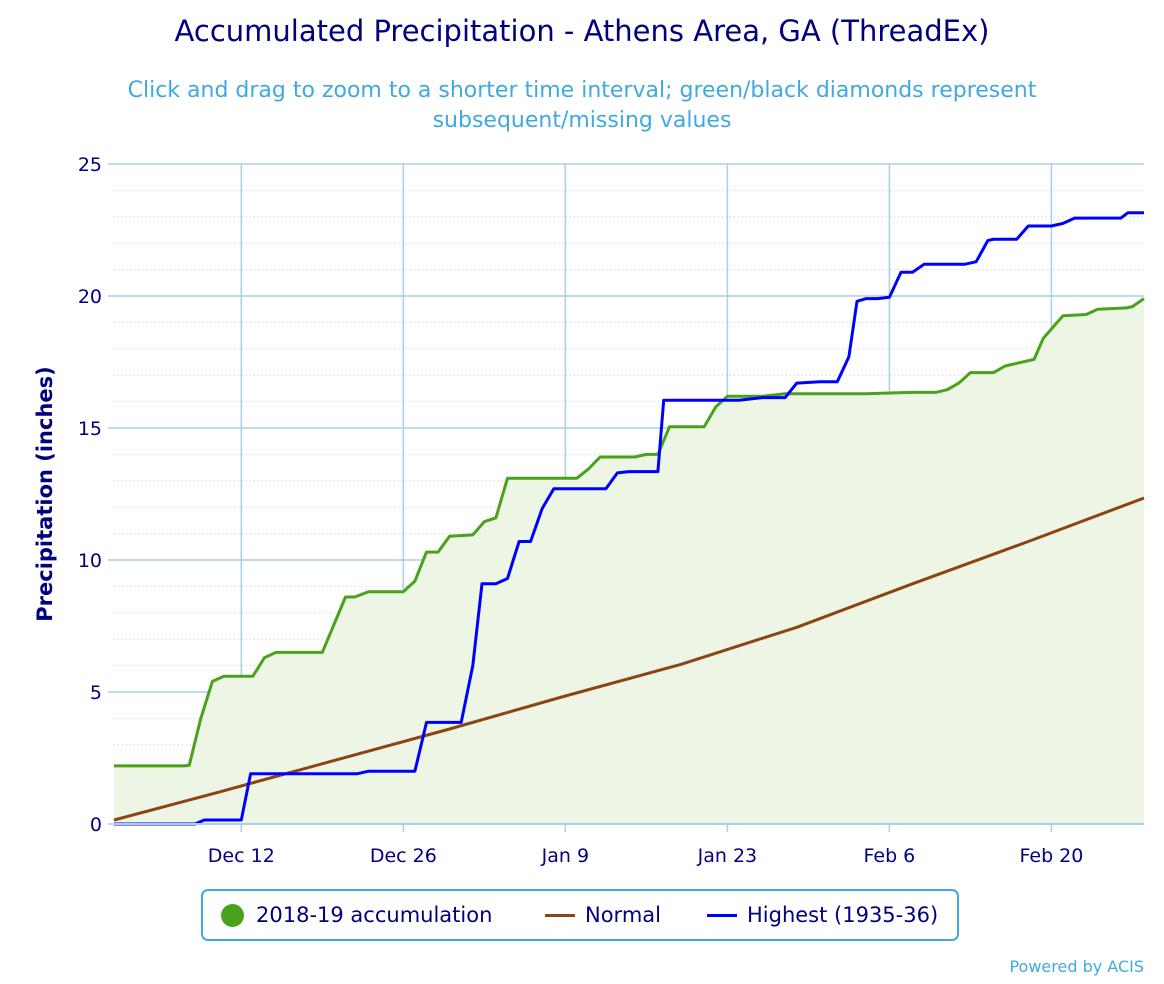 The image size is (1164, 984). What do you see at coordinates (45, 494) in the screenshot?
I see `y-axis-label: Precipitation (inches)` at bounding box center [45, 494].